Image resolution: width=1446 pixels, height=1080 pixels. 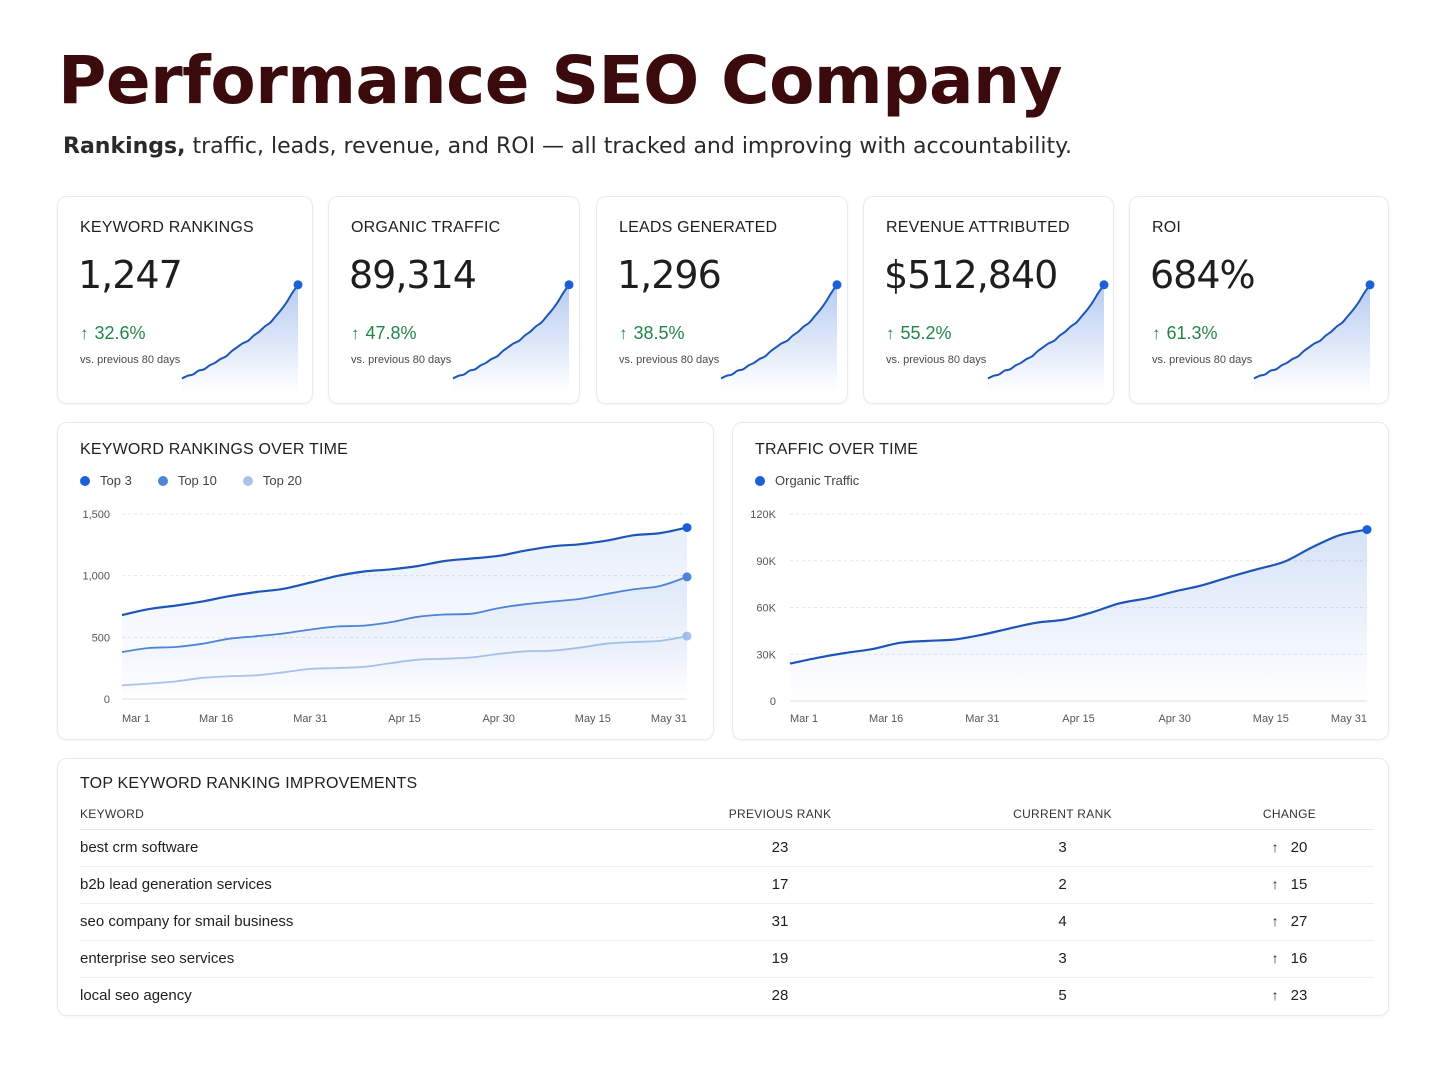 What do you see at coordinates (391, 333) in the screenshot?
I see `kpi-delta-value: 47.8%` at bounding box center [391, 333].